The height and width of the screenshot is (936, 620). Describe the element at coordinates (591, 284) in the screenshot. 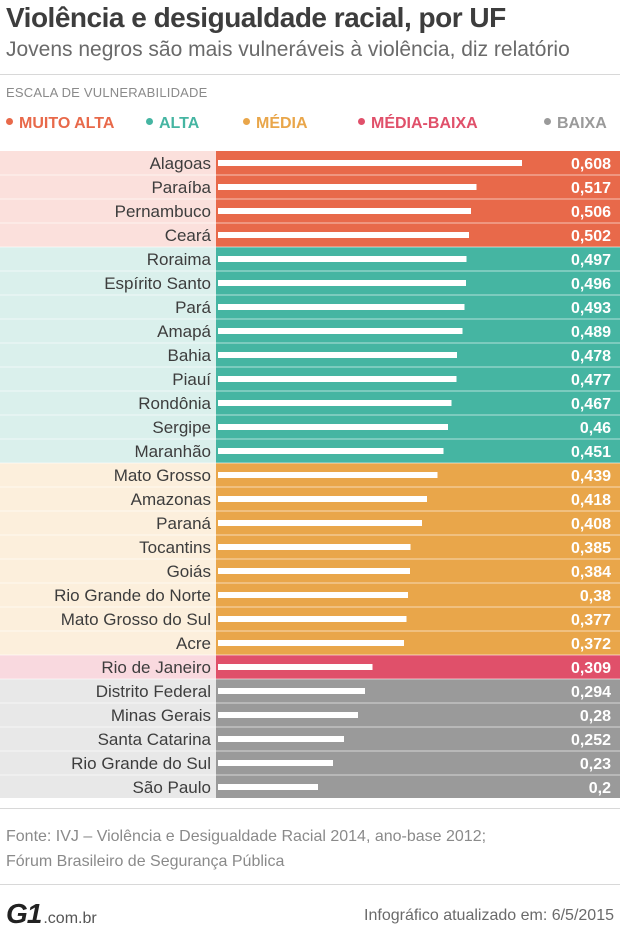

I see `value-label: 0,496` at that location.